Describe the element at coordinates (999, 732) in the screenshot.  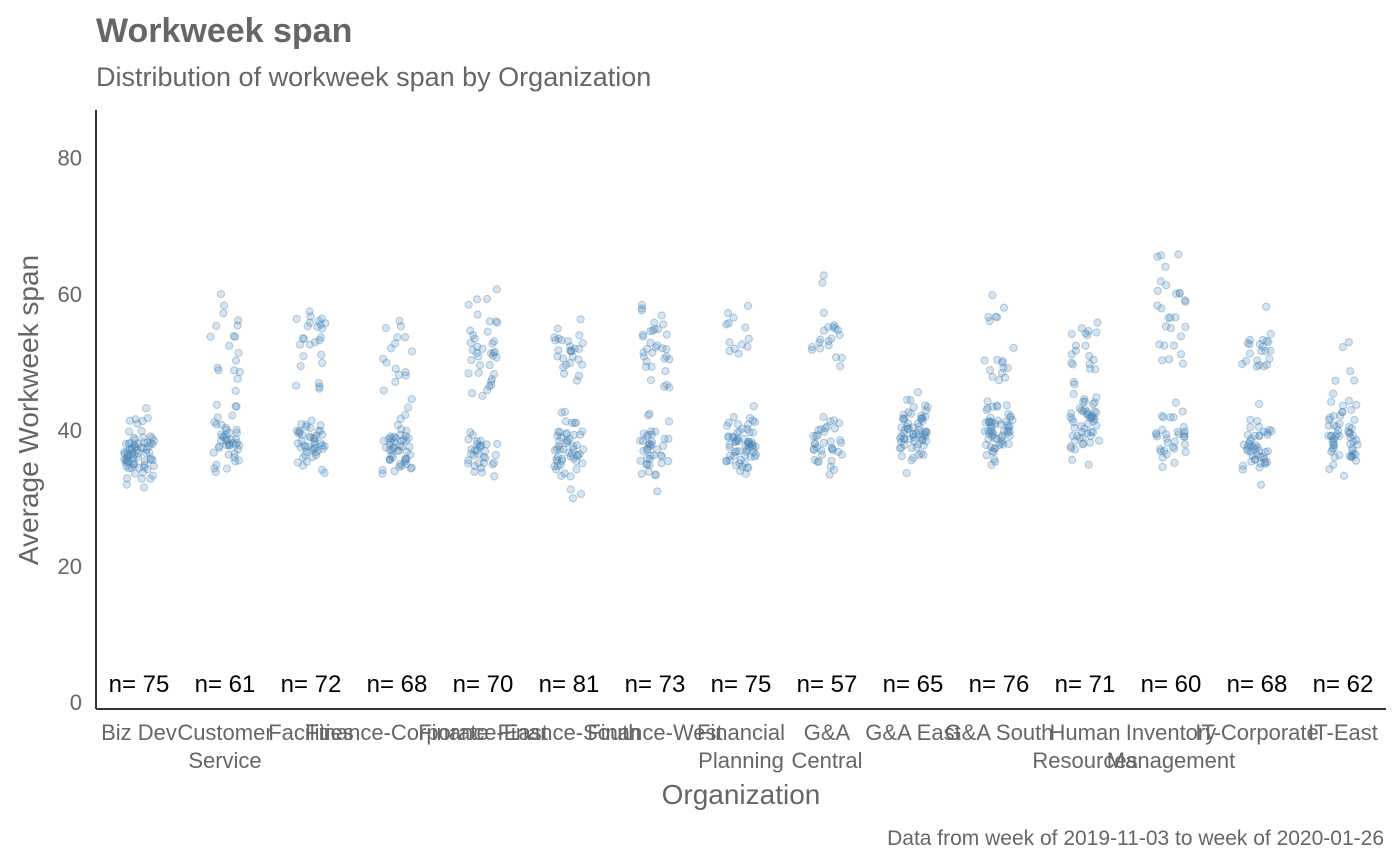
I see `x-tick-label: G&A South` at that location.